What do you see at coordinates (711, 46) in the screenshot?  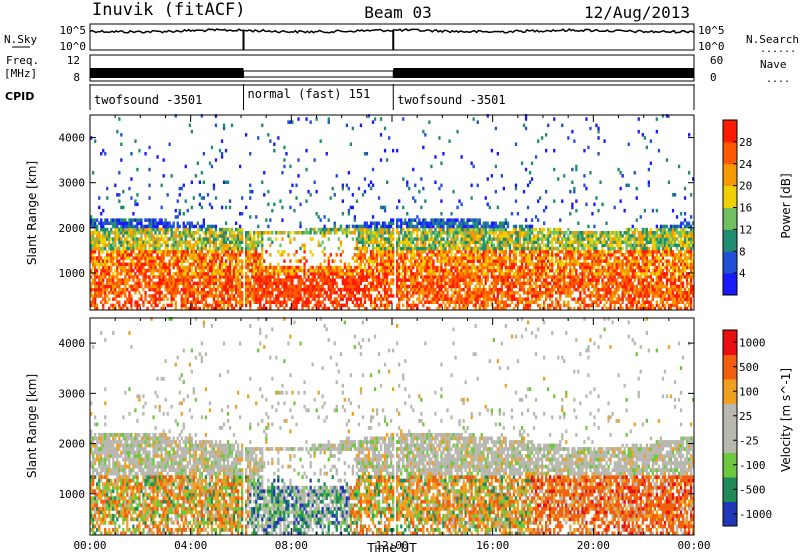 I see `noise-right-bottom: 10^0` at bounding box center [711, 46].